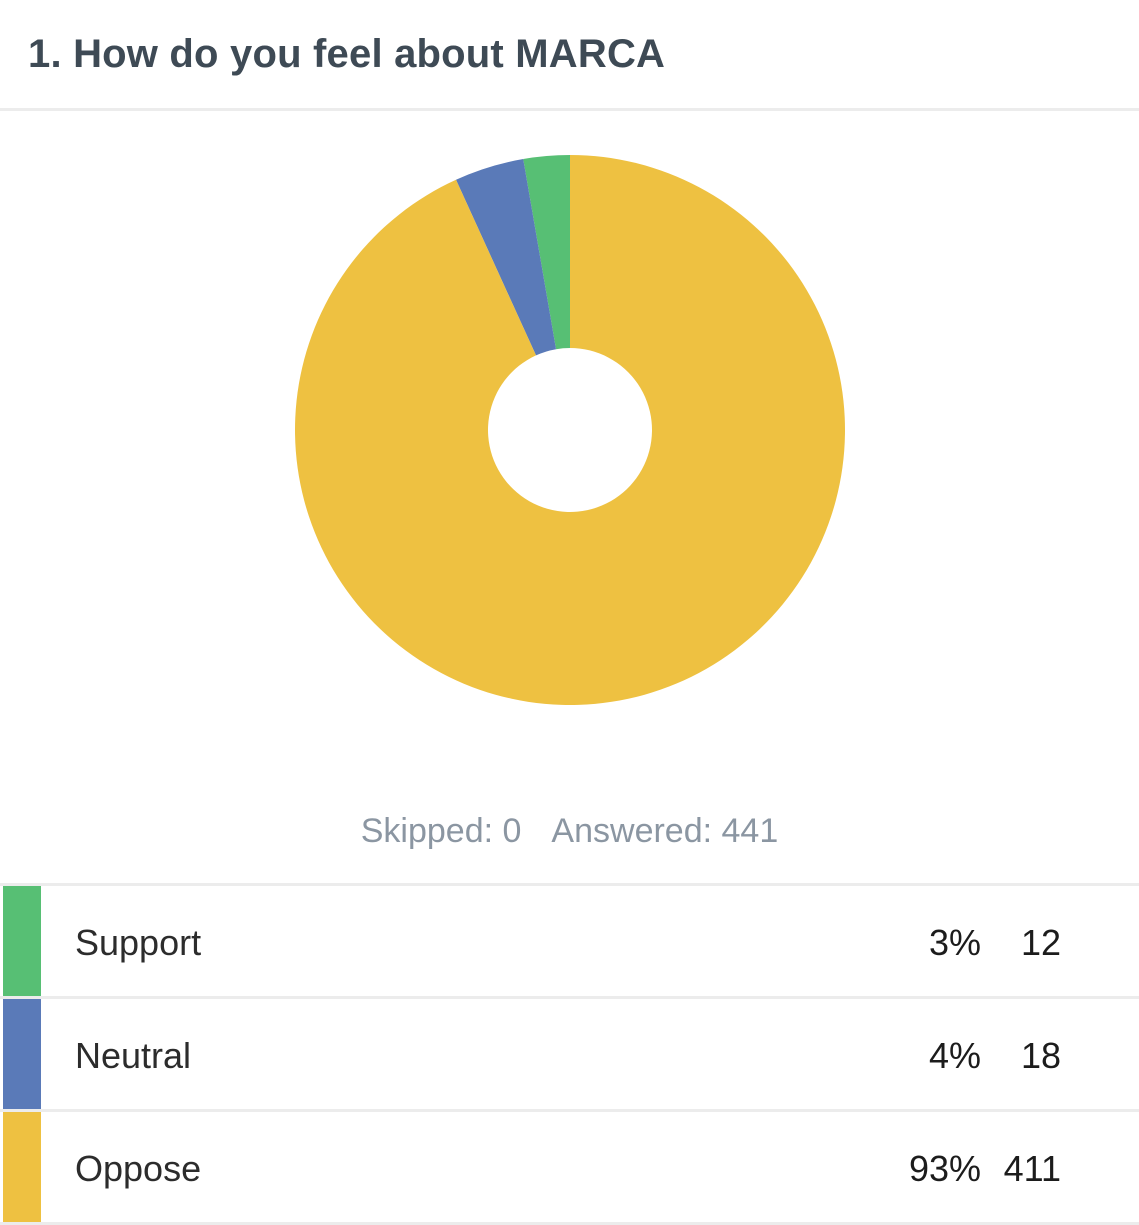 This screenshot has height=1225, width=1139. I want to click on answered-count: Answered: 441, so click(665, 831).